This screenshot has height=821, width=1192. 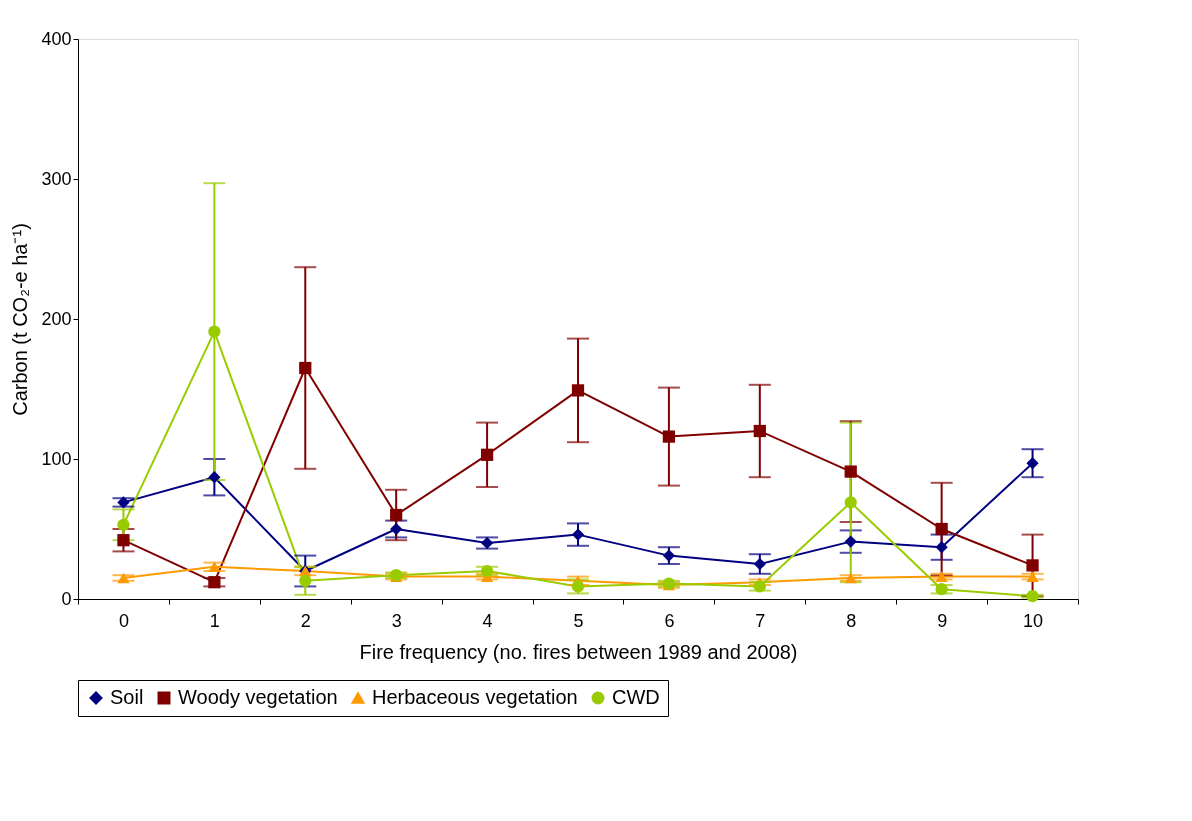 What do you see at coordinates (66, 598) in the screenshot?
I see `y-tick-label: 0` at bounding box center [66, 598].